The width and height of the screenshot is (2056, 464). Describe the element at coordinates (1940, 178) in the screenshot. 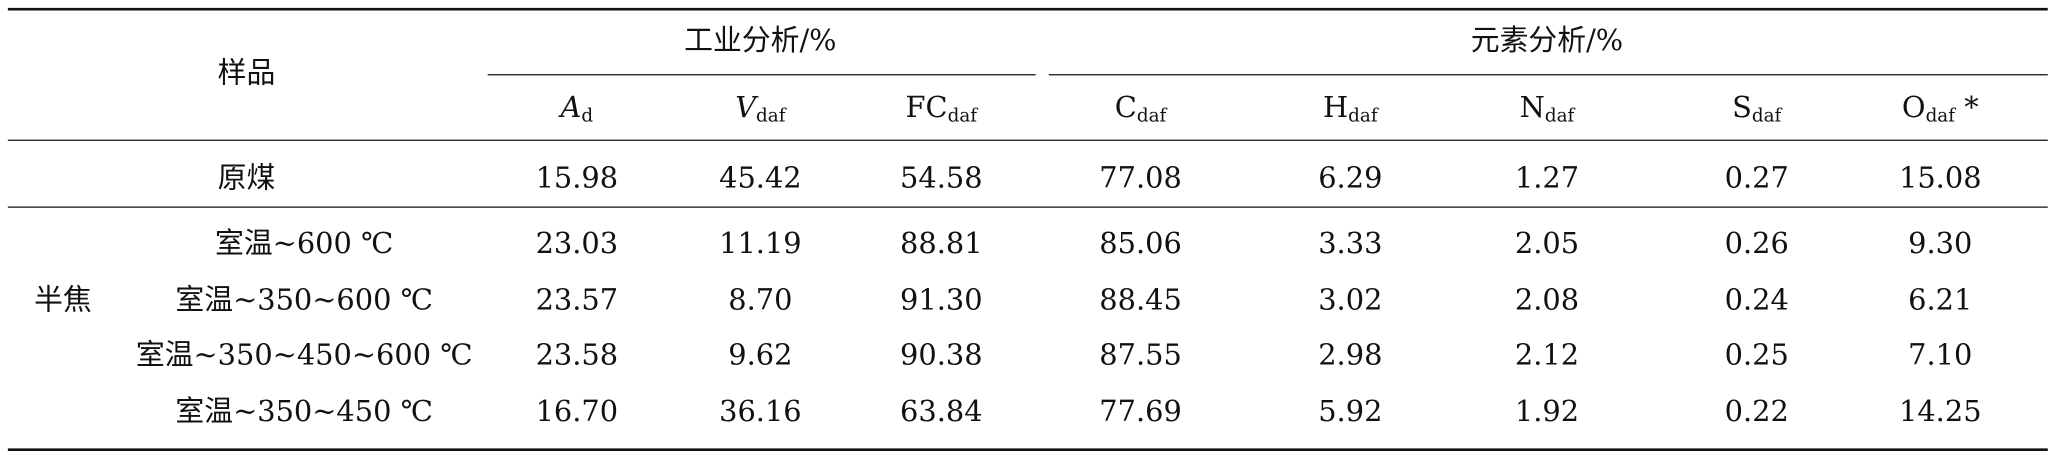

I see `cell: 15.08` at that location.